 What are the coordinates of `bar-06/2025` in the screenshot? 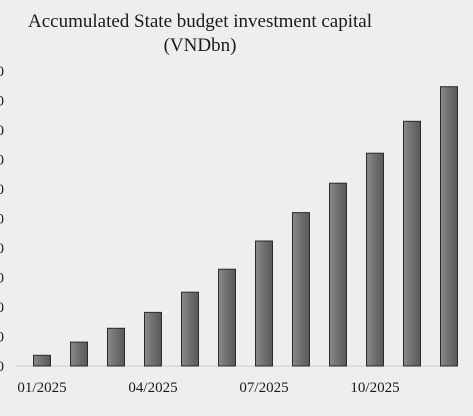 It's located at (227, 317).